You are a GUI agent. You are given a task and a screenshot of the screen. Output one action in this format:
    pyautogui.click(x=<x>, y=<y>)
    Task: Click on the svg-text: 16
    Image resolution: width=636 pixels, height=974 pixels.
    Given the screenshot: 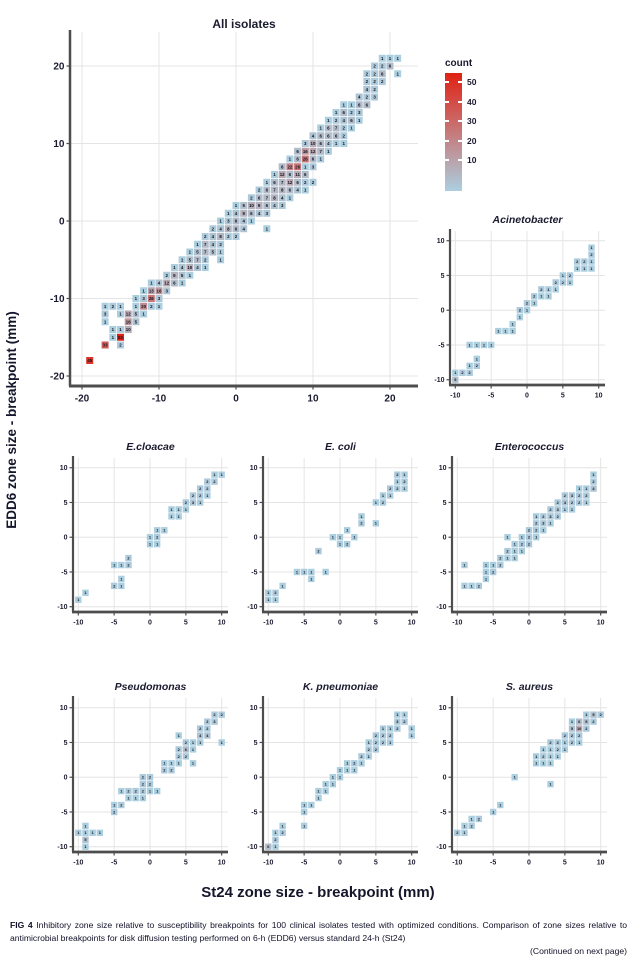 What is the action you would take?
    pyautogui.click(x=159, y=290)
    